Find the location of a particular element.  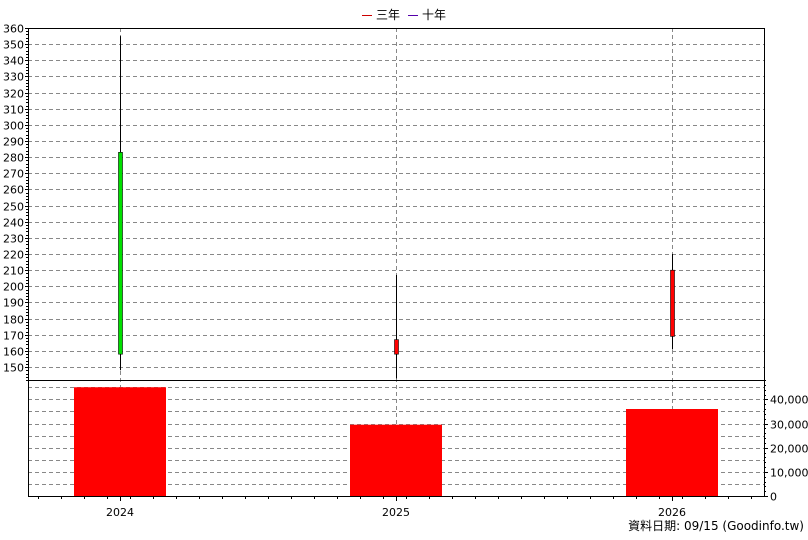

legend-label: 十年 is located at coordinates (434, 15).